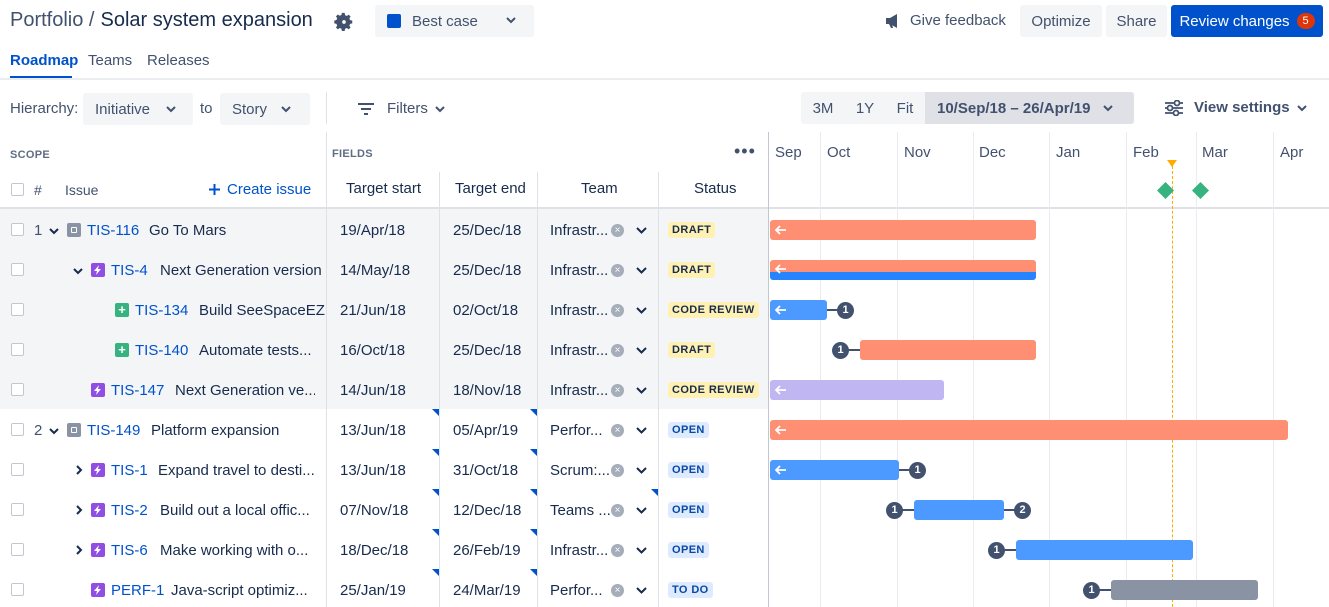  Describe the element at coordinates (178, 60) in the screenshot. I see `tab-releases: Releases` at that location.